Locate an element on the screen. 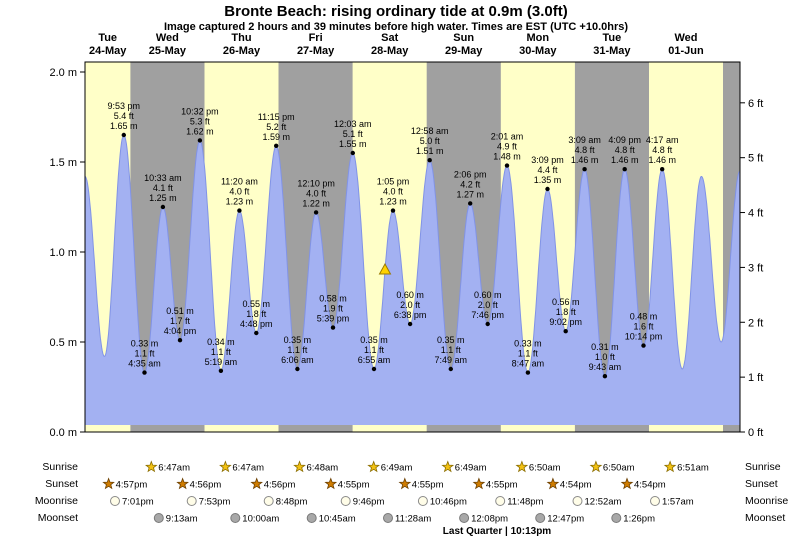 The height and width of the screenshot is (538, 793). day-date-label: 29-May is located at coordinates (464, 51).